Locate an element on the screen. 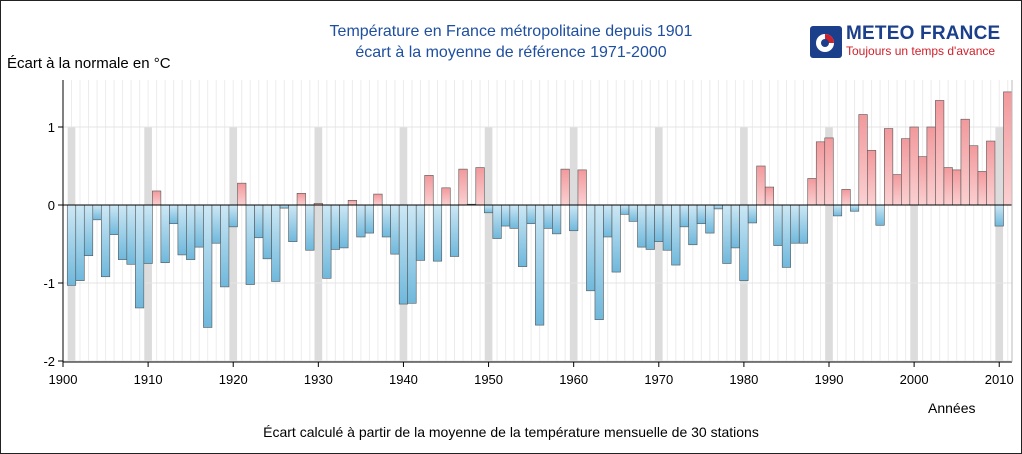  bar-2005 is located at coordinates (957, 187).